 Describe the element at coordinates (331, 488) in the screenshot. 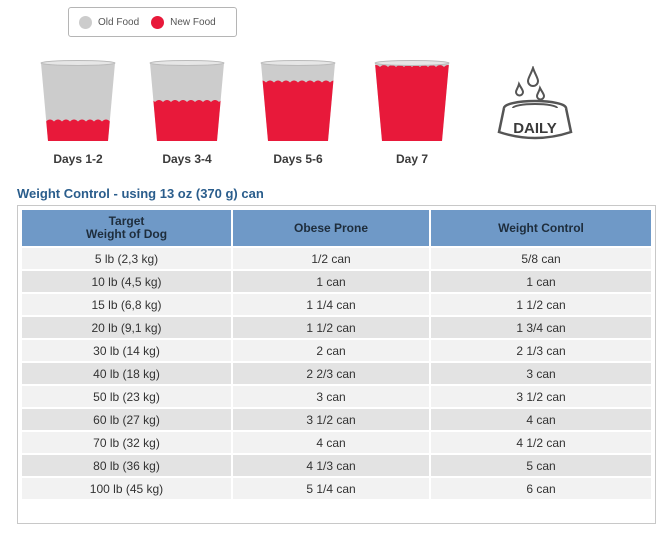

I see `table-cell: 5 1/4 can` at that location.